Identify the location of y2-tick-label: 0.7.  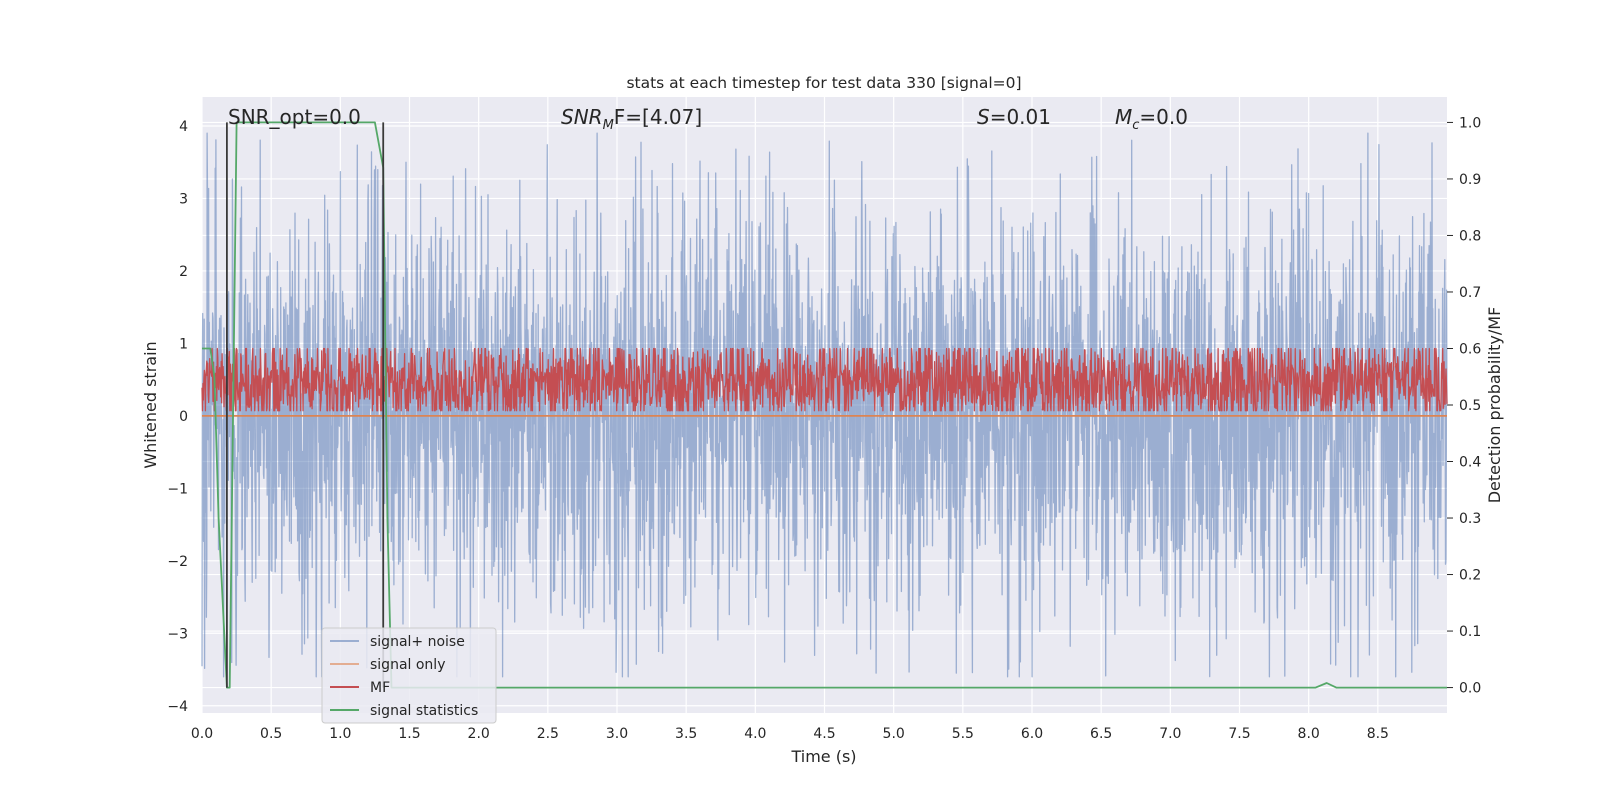
(1470, 293).